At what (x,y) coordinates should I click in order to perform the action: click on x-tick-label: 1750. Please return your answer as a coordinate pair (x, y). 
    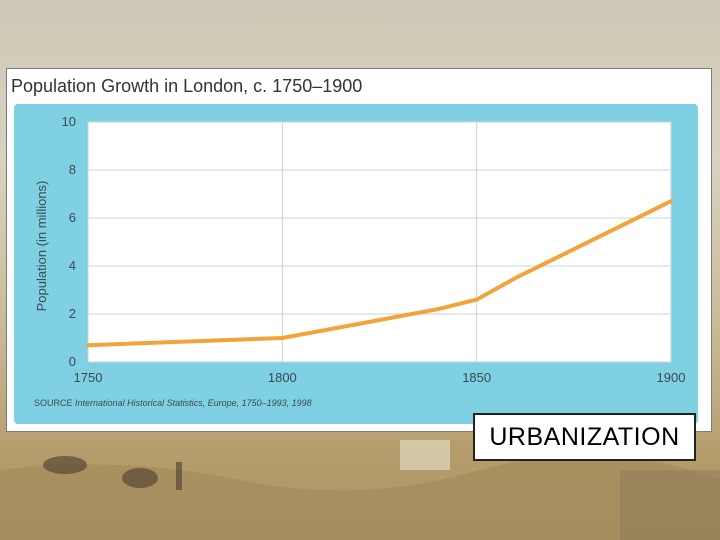
    Looking at the image, I should click on (88, 377).